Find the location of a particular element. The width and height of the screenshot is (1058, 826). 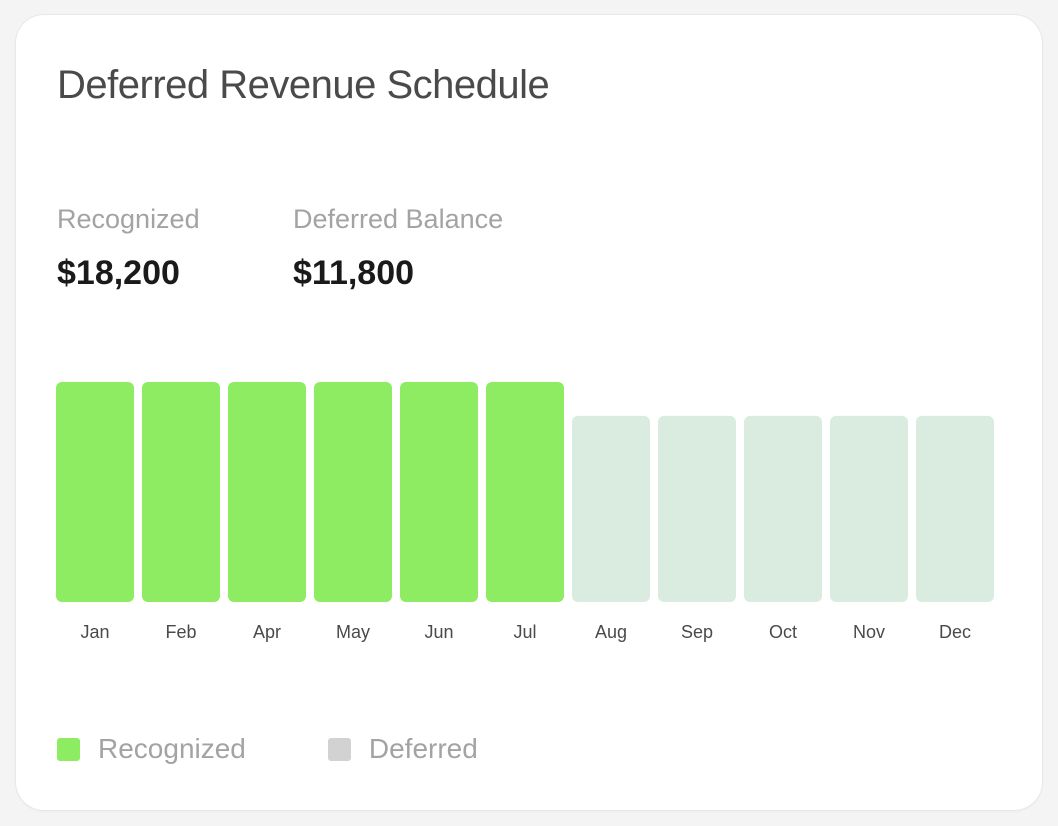

bar-dec-deferred is located at coordinates (955, 508).